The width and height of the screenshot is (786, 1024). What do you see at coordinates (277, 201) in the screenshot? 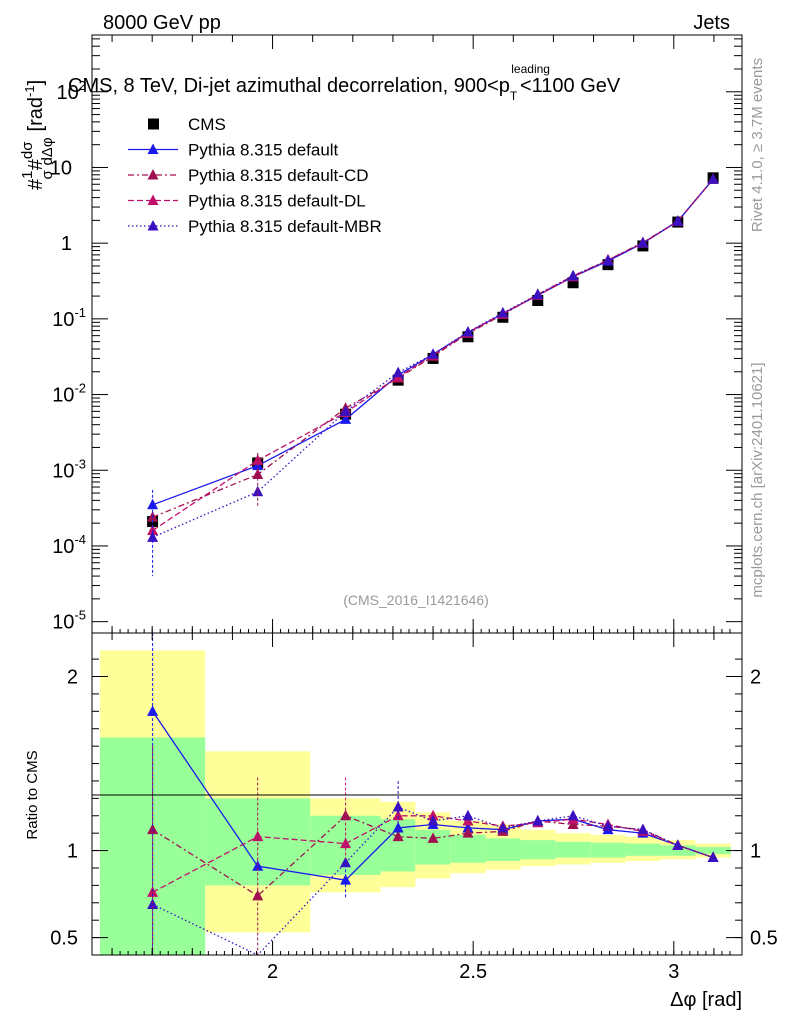
I see `legend-label-3: Pythia 8.315 default-DL` at bounding box center [277, 201].